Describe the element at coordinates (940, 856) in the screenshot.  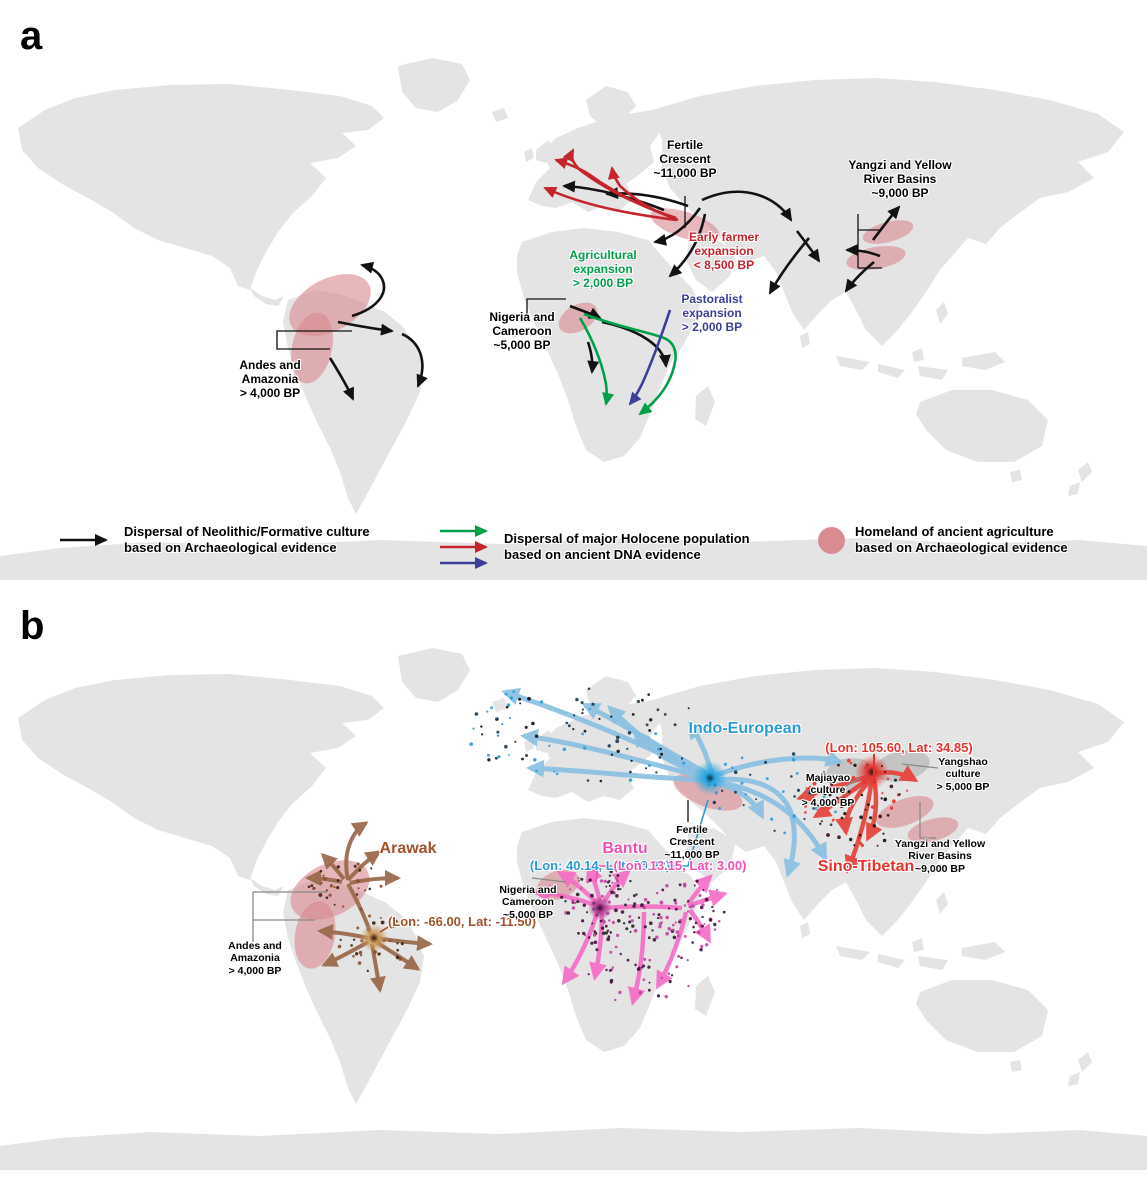
I see `label-yangzi-yellow-b: Yangzi and Yellow River Basins ~9,000 BP` at that location.